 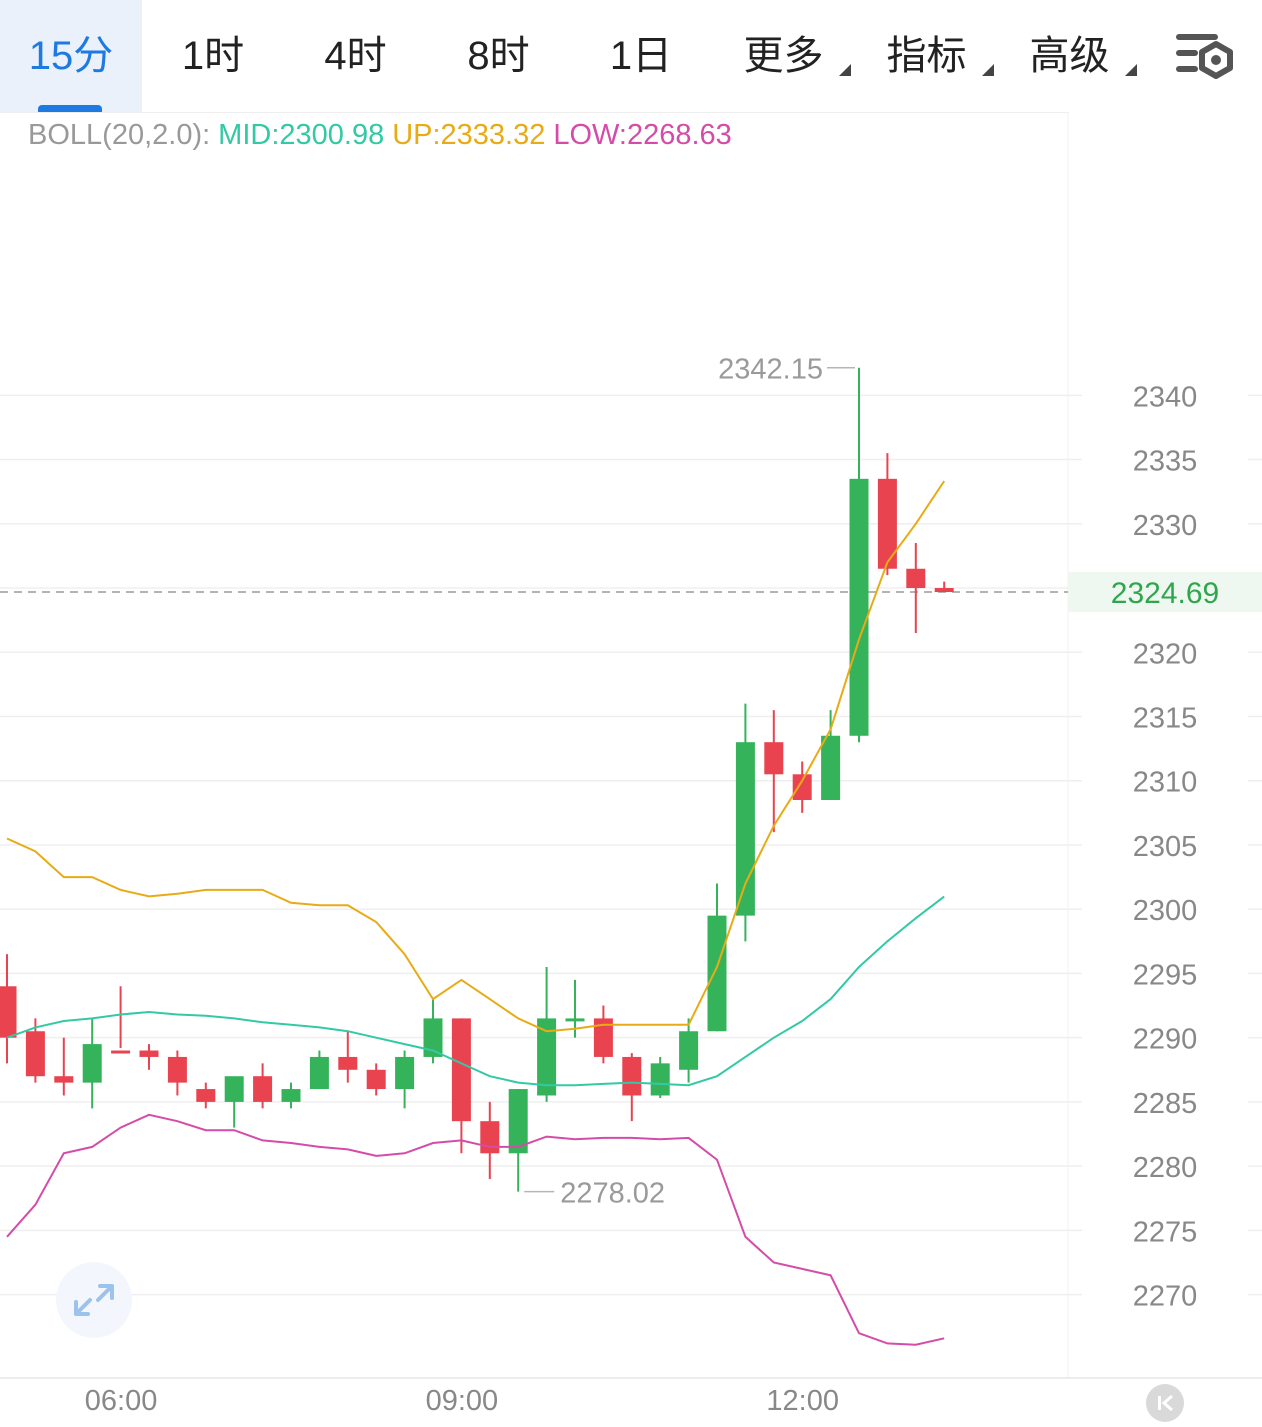 What do you see at coordinates (119, 135) in the screenshot?
I see `legend-boll-label: BOLL(20,2.0):` at bounding box center [119, 135].